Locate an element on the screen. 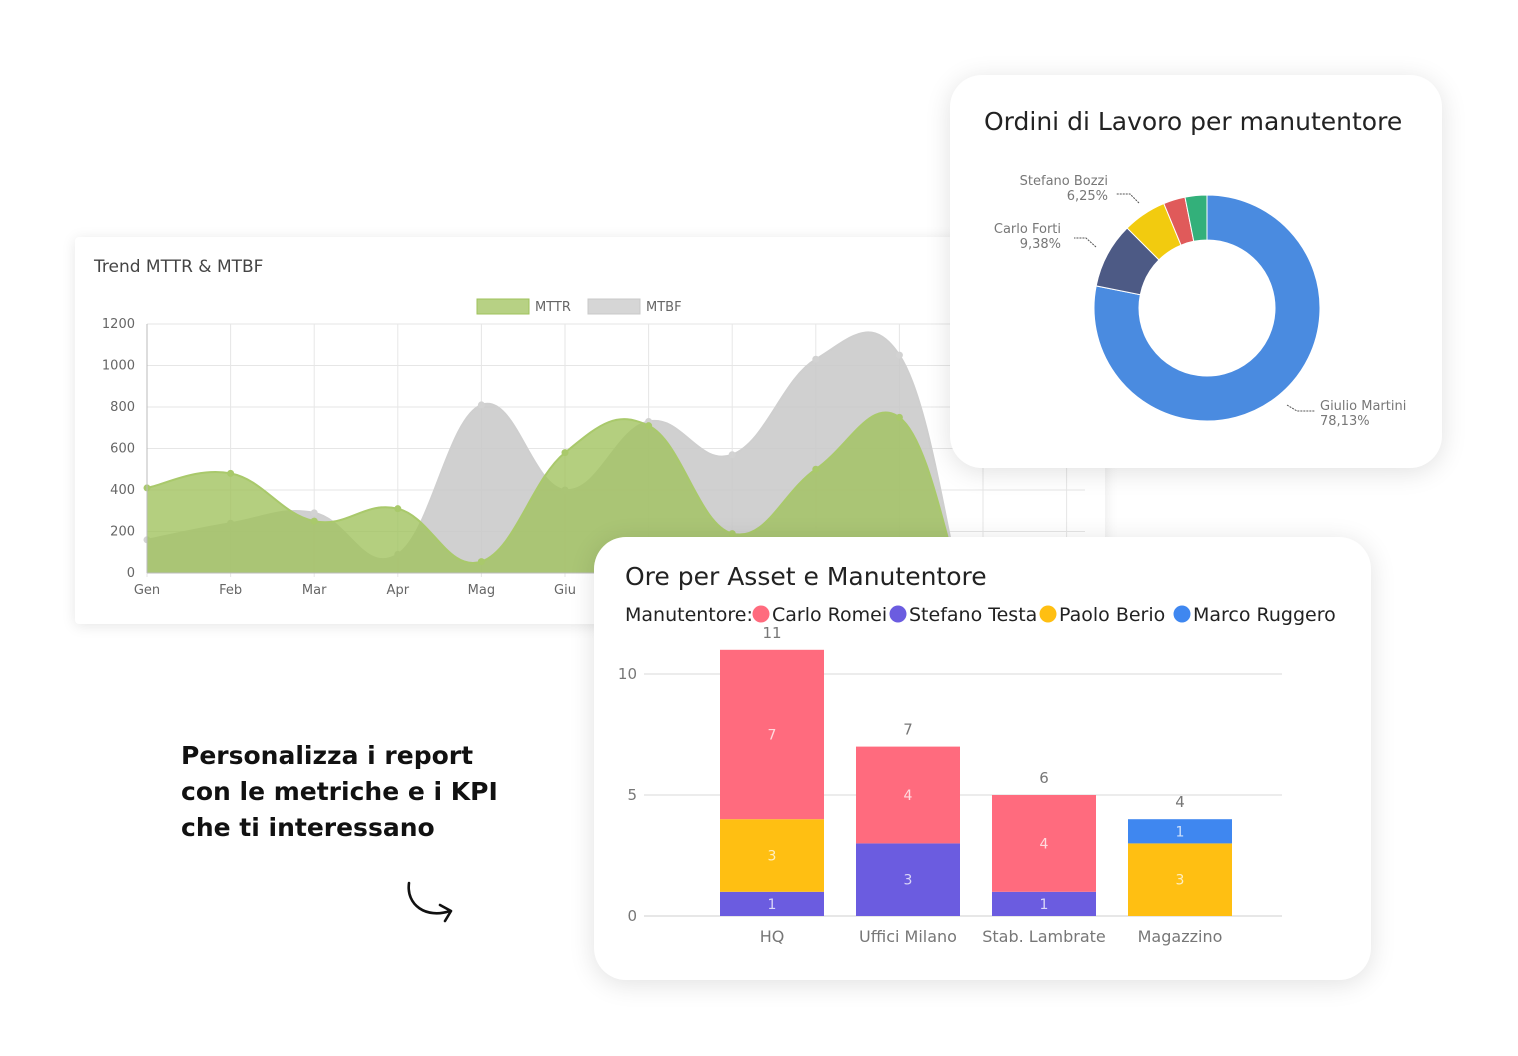  promo-line: che ti interessano is located at coordinates (308, 827).